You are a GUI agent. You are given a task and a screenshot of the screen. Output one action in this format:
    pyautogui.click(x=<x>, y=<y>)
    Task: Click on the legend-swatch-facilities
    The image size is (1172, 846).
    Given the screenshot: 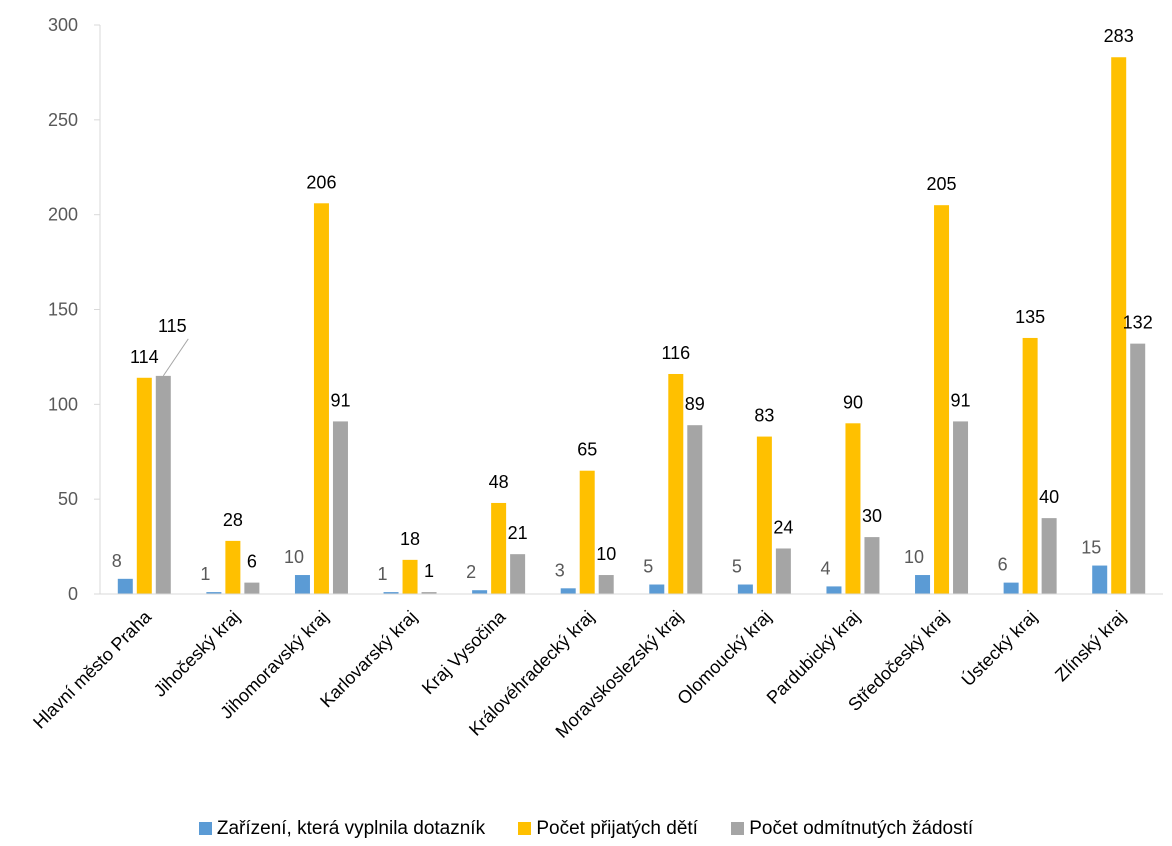 What is the action you would take?
    pyautogui.click(x=205, y=828)
    